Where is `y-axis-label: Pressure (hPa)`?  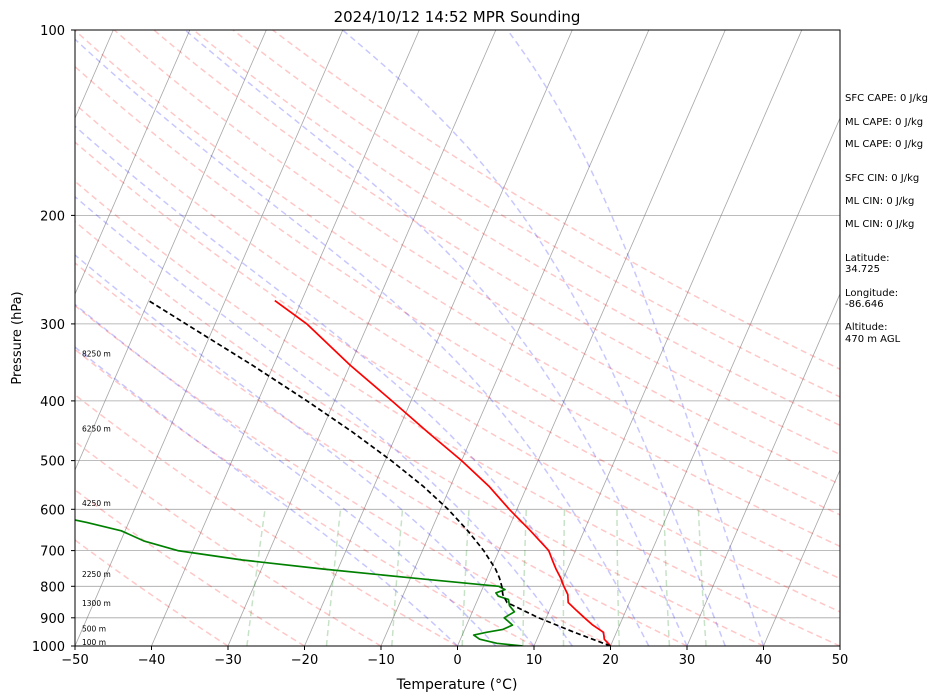 y-axis-label: Pressure (hPa) is located at coordinates (17, 337).